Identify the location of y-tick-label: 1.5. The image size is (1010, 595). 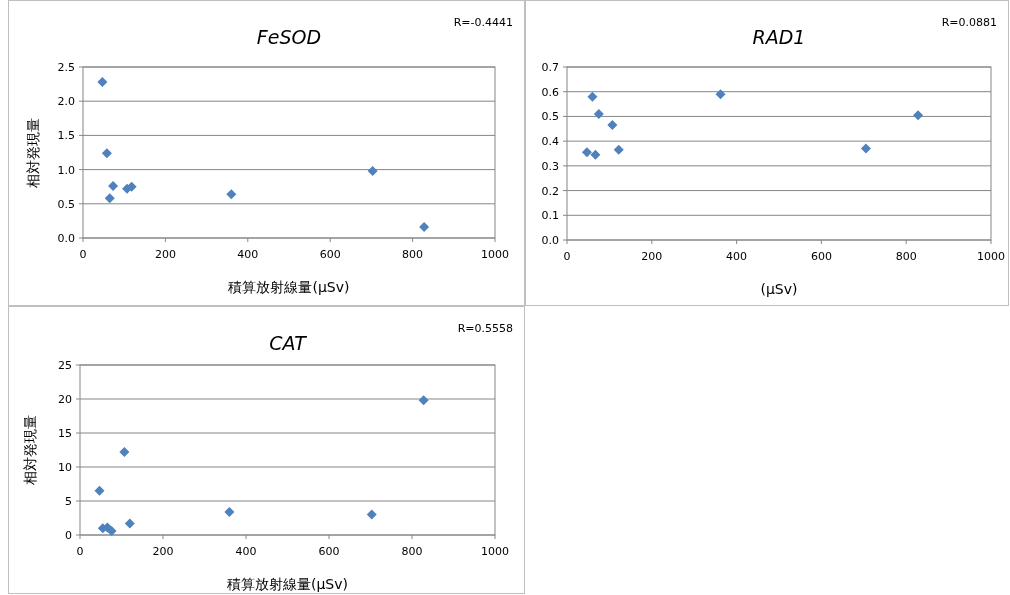
(66, 136).